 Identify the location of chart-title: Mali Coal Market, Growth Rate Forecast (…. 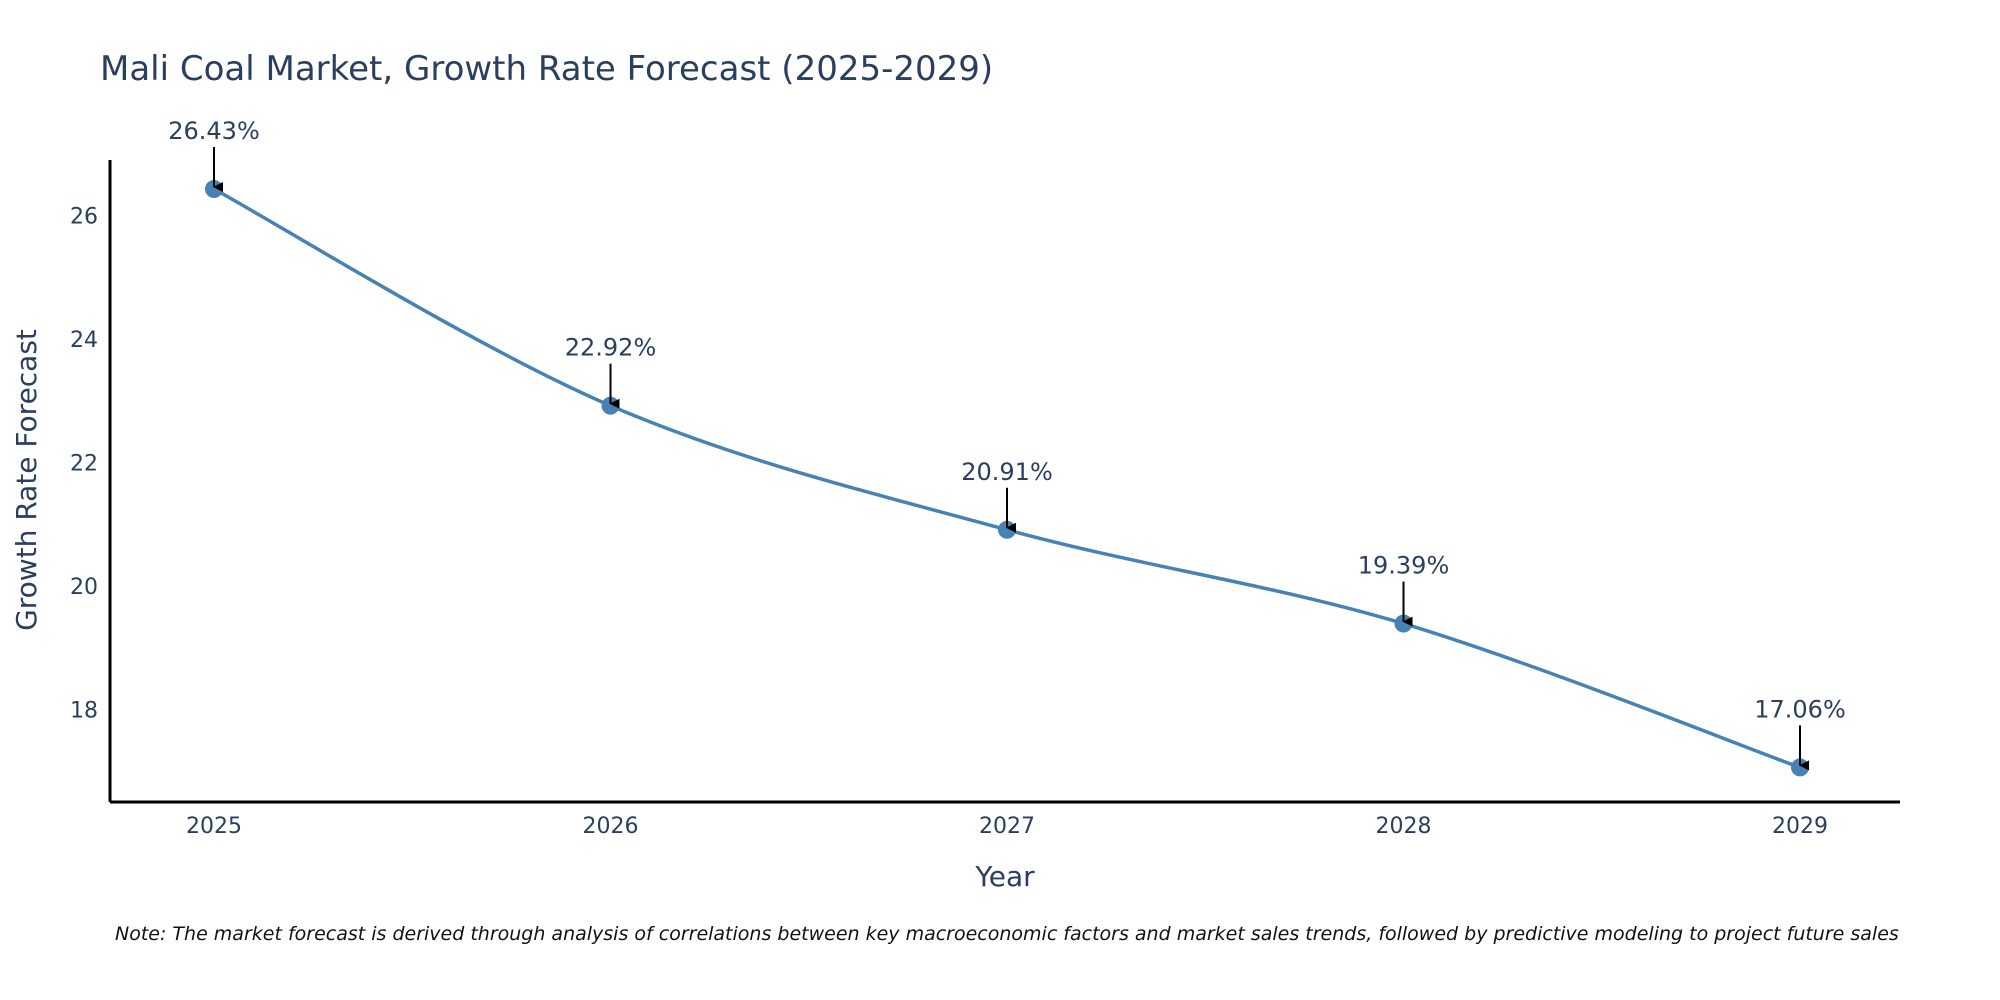
(546, 69).